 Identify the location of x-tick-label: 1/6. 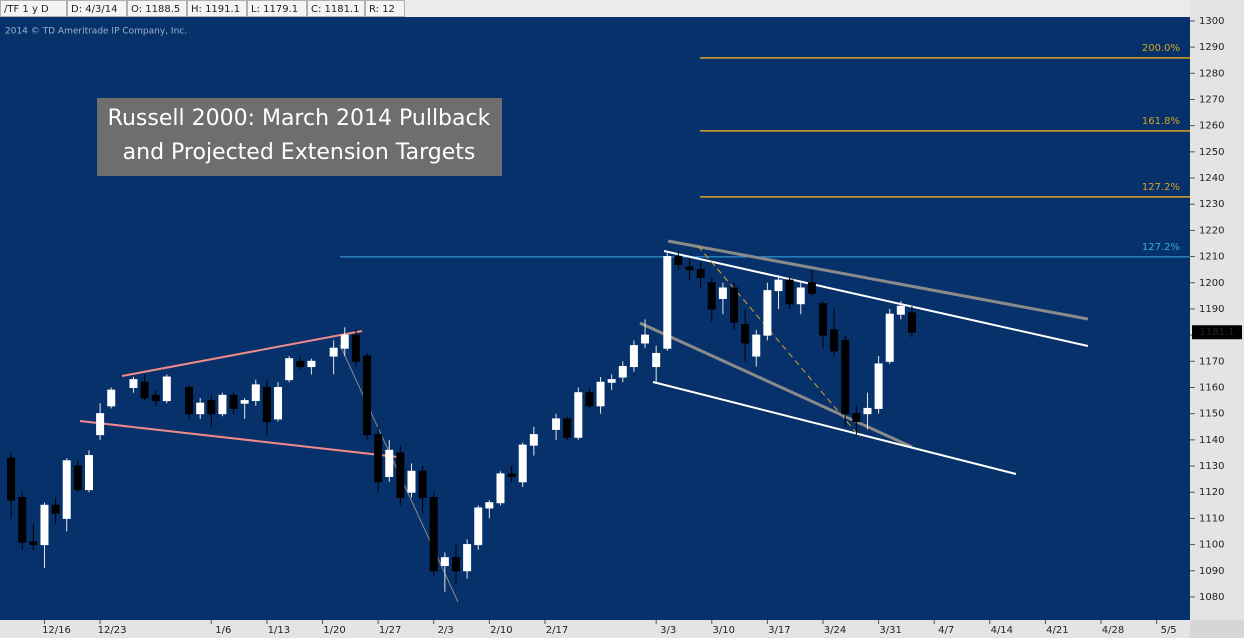
(223, 630).